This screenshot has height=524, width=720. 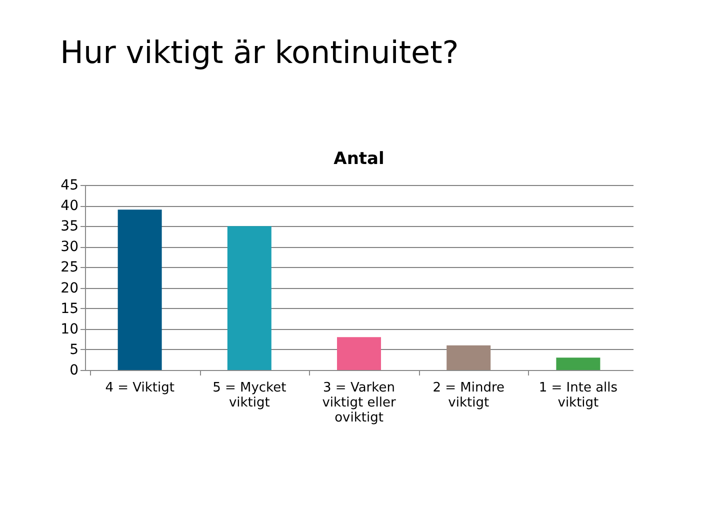 What do you see at coordinates (359, 159) in the screenshot?
I see `chart-subtitle: Antal` at bounding box center [359, 159].